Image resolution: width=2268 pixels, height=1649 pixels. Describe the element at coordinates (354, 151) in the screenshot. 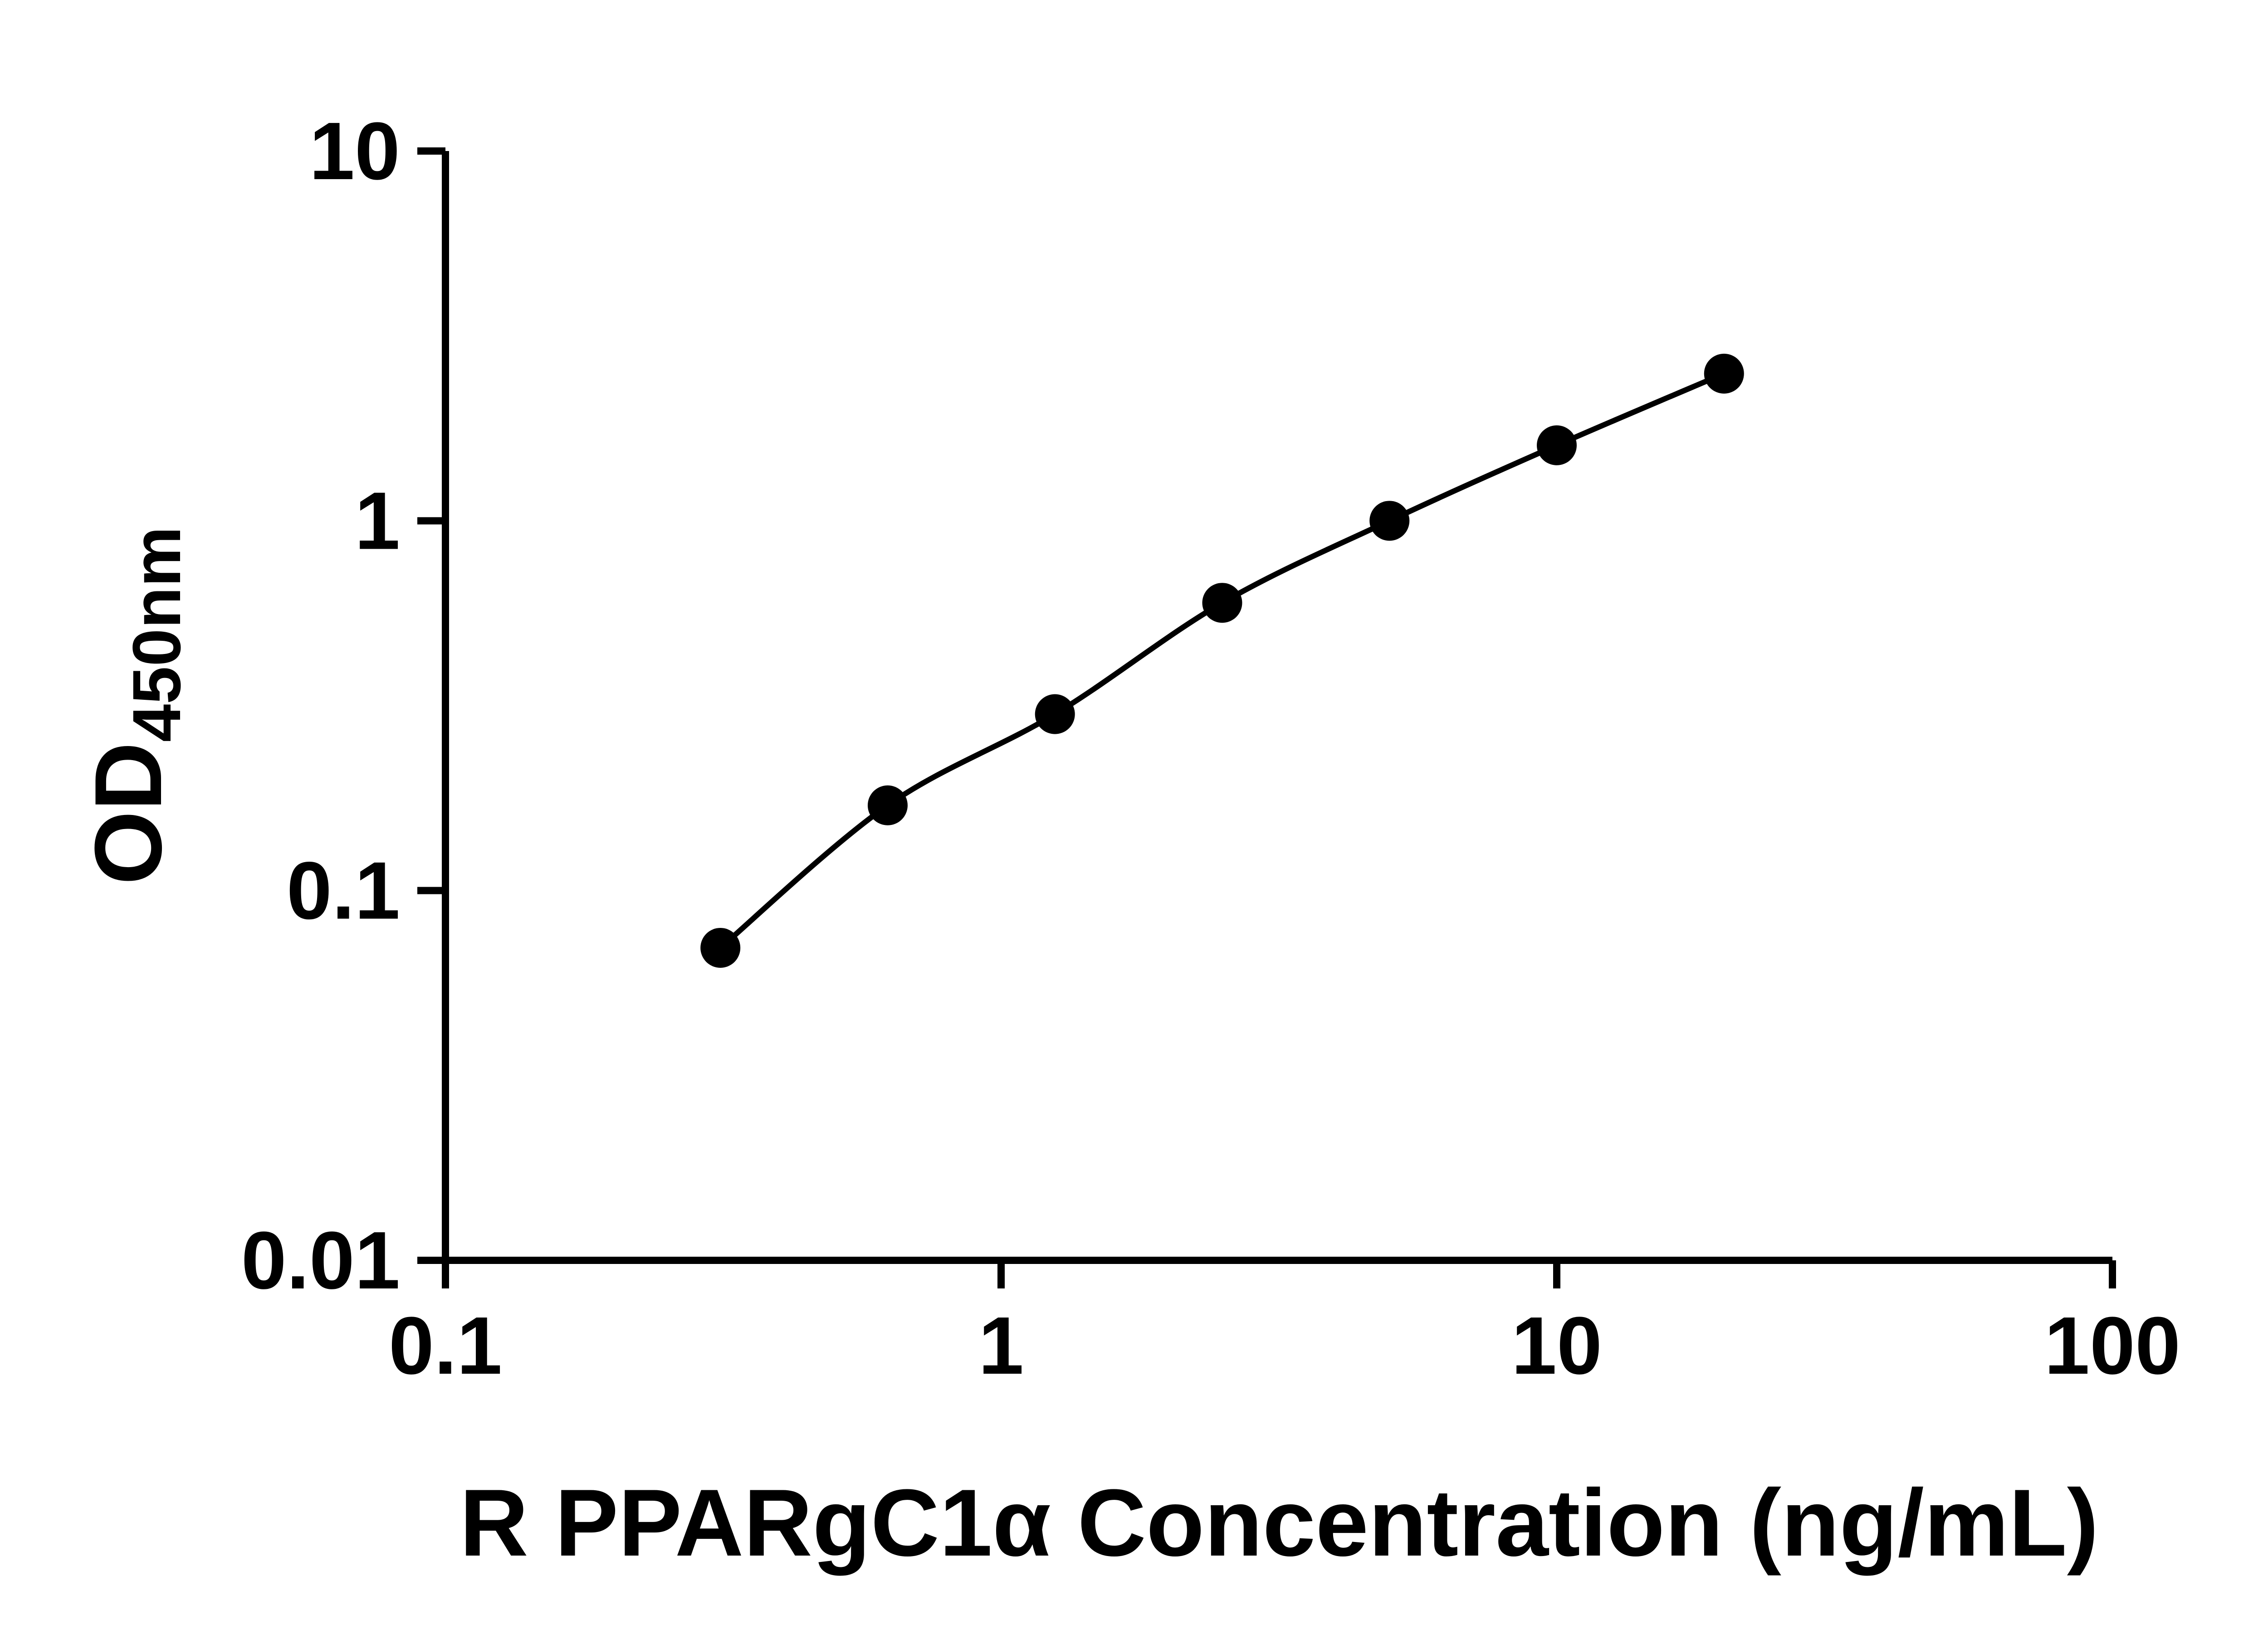

I see `y-tick-label: 10` at that location.